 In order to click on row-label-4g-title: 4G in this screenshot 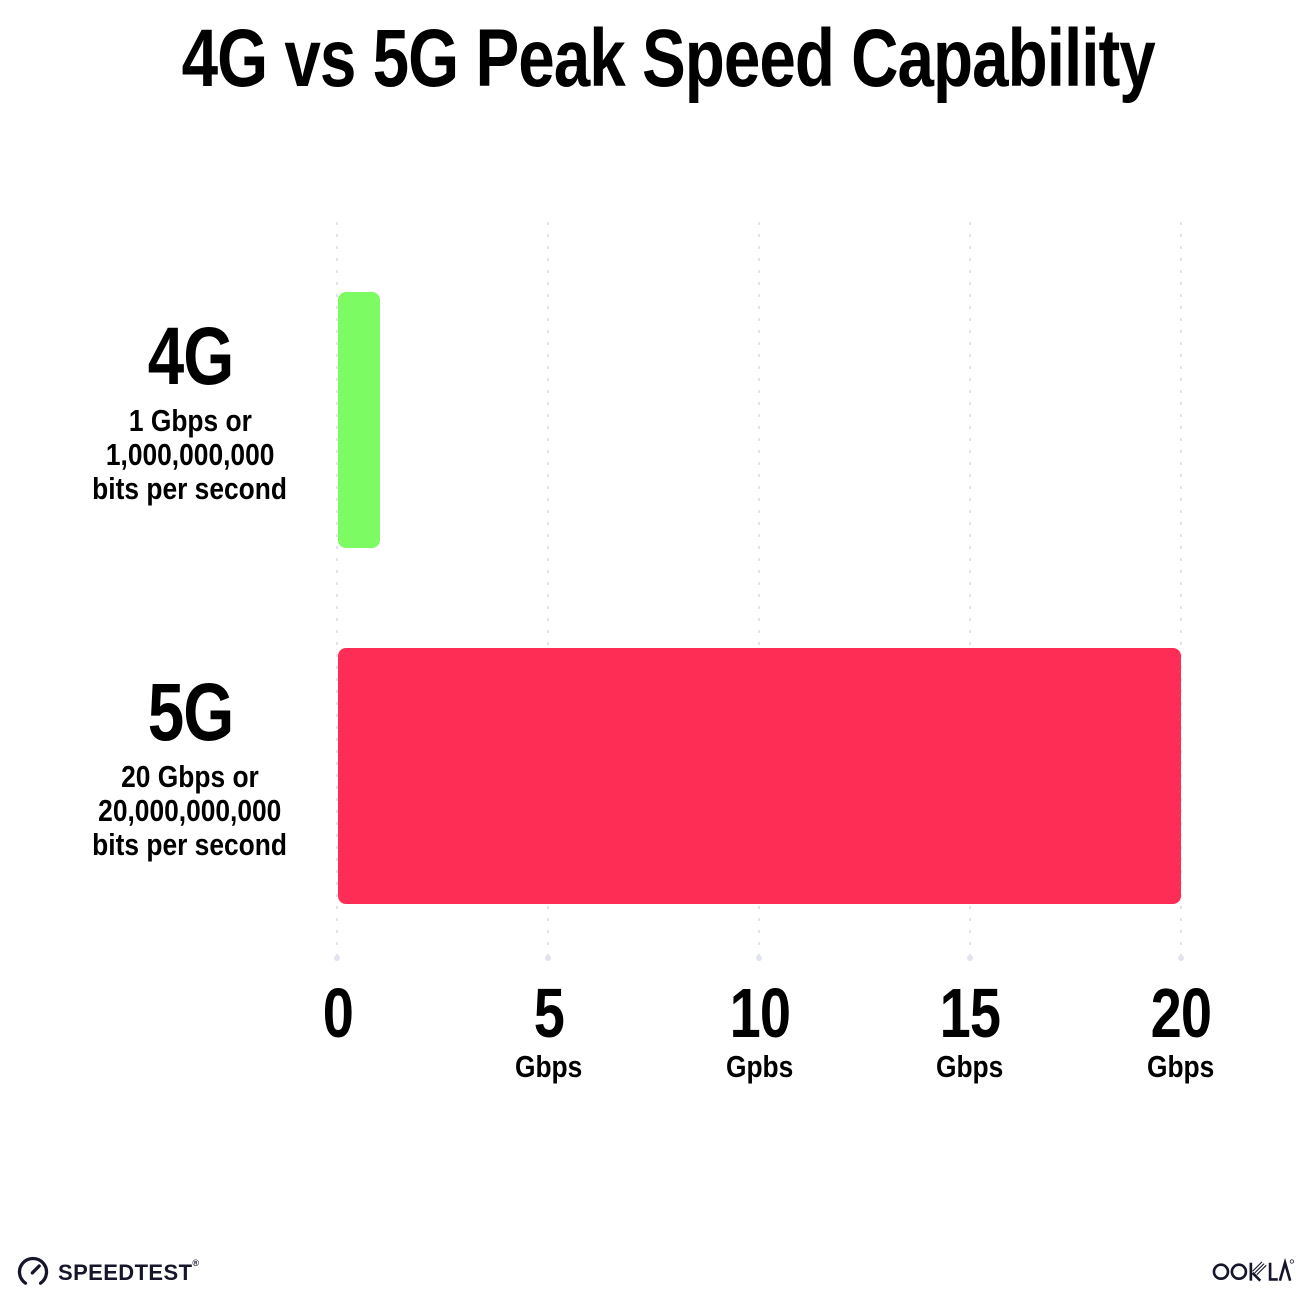, I will do `click(190, 356)`.